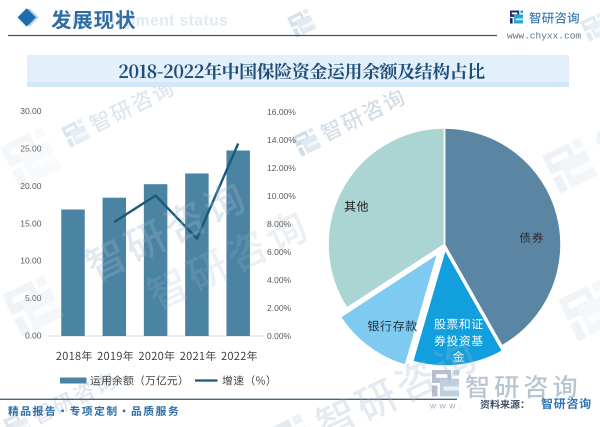  What do you see at coordinates (544, 36) in the screenshot?
I see `svg-text: www.chyxx.com` at bounding box center [544, 36].